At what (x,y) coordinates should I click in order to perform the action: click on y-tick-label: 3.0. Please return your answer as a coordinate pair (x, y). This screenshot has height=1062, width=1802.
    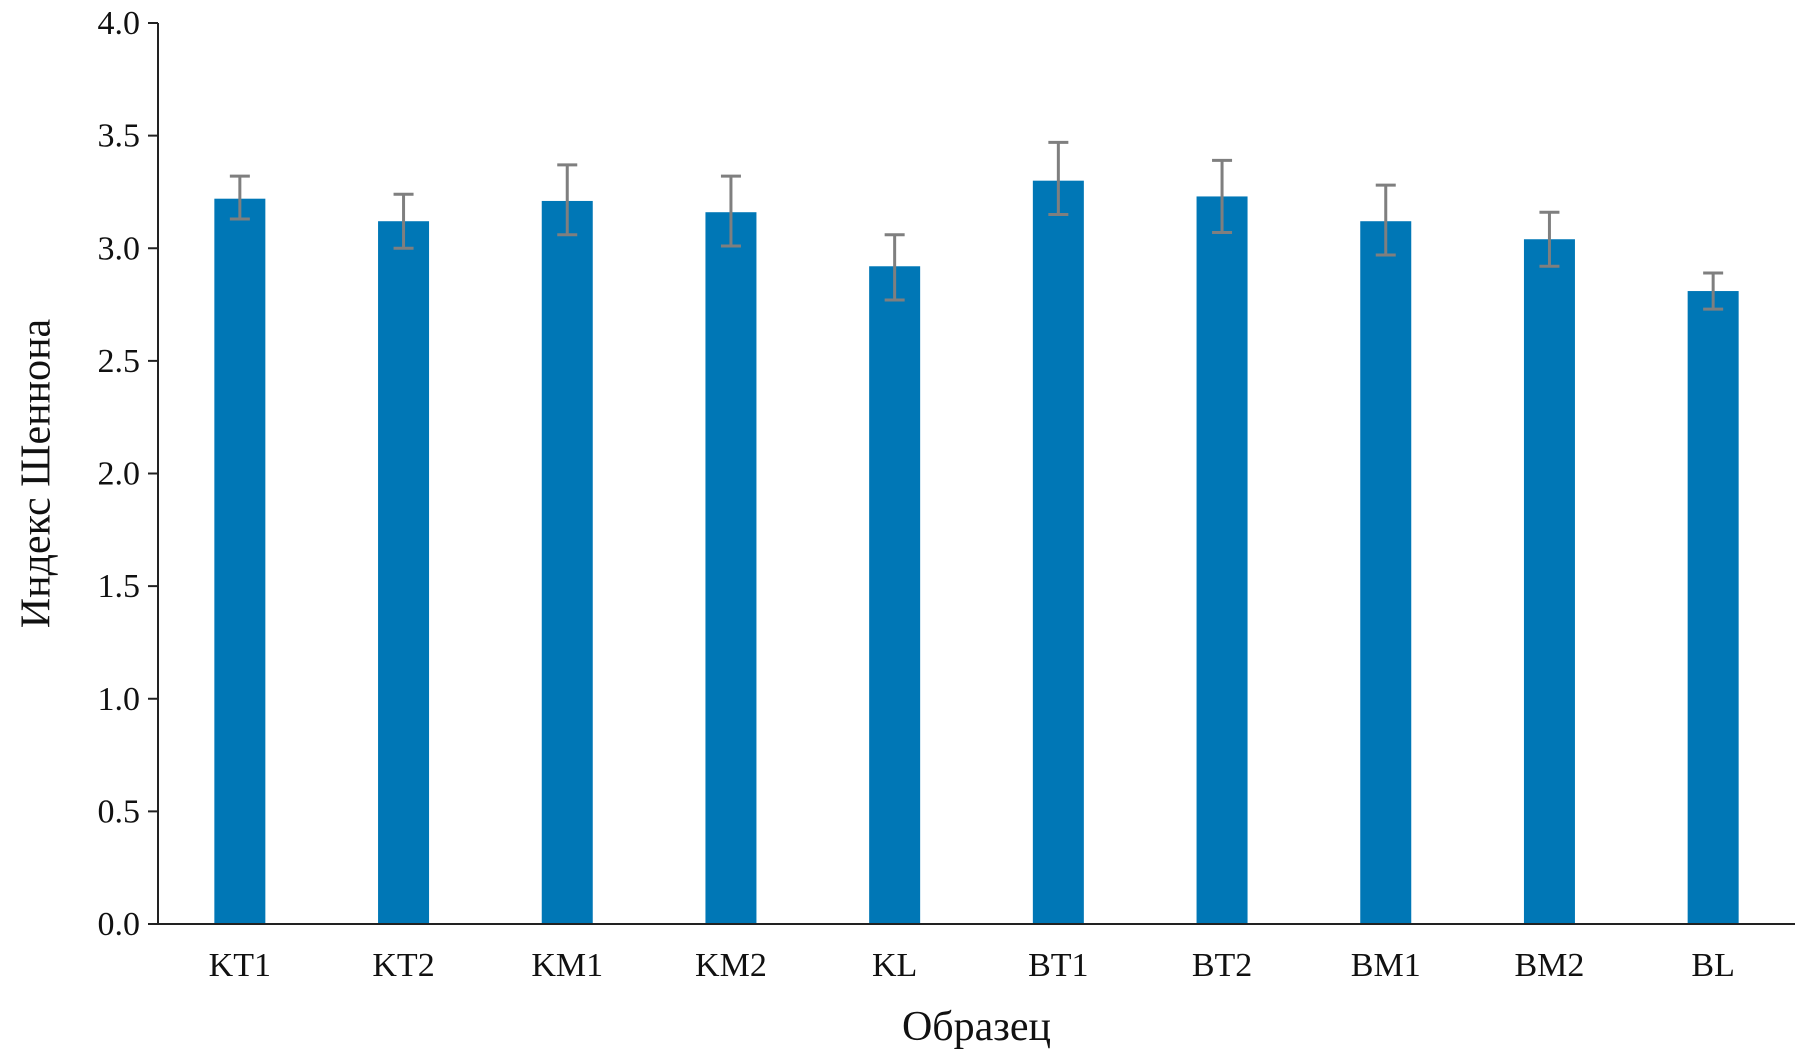
    Looking at the image, I should click on (119, 248).